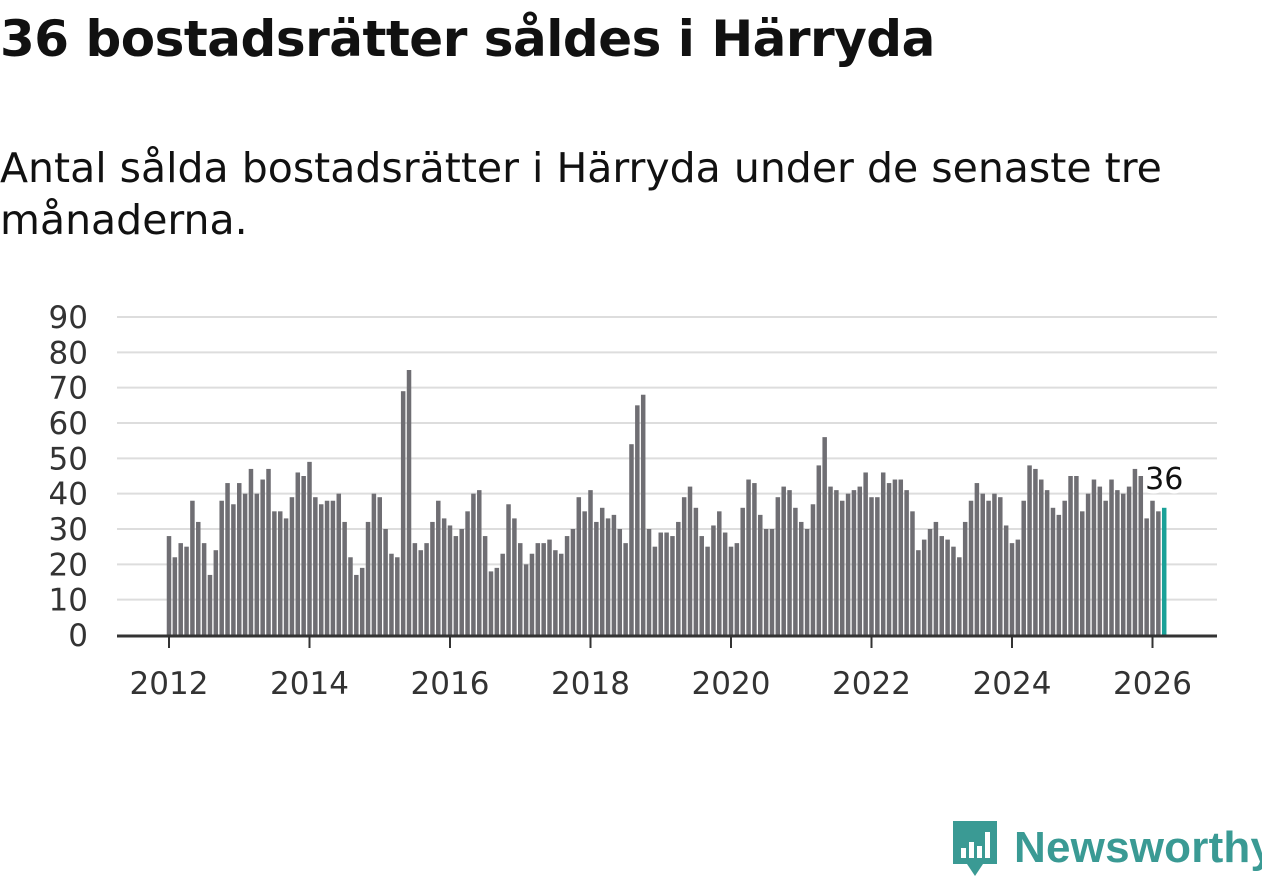  I want to click on highlight-annotation: 36, so click(1164, 479).